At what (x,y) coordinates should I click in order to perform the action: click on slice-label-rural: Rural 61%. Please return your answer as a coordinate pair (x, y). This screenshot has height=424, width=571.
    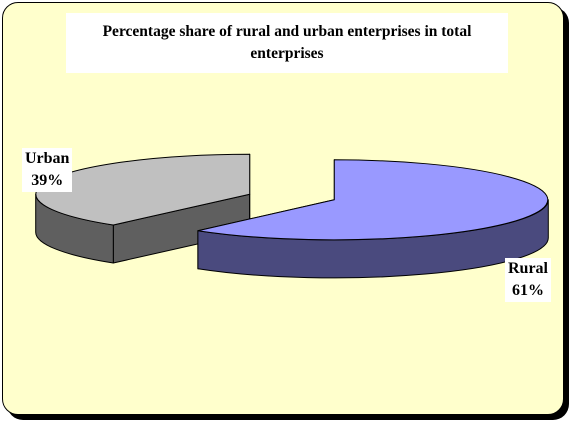
    Looking at the image, I should click on (528, 280).